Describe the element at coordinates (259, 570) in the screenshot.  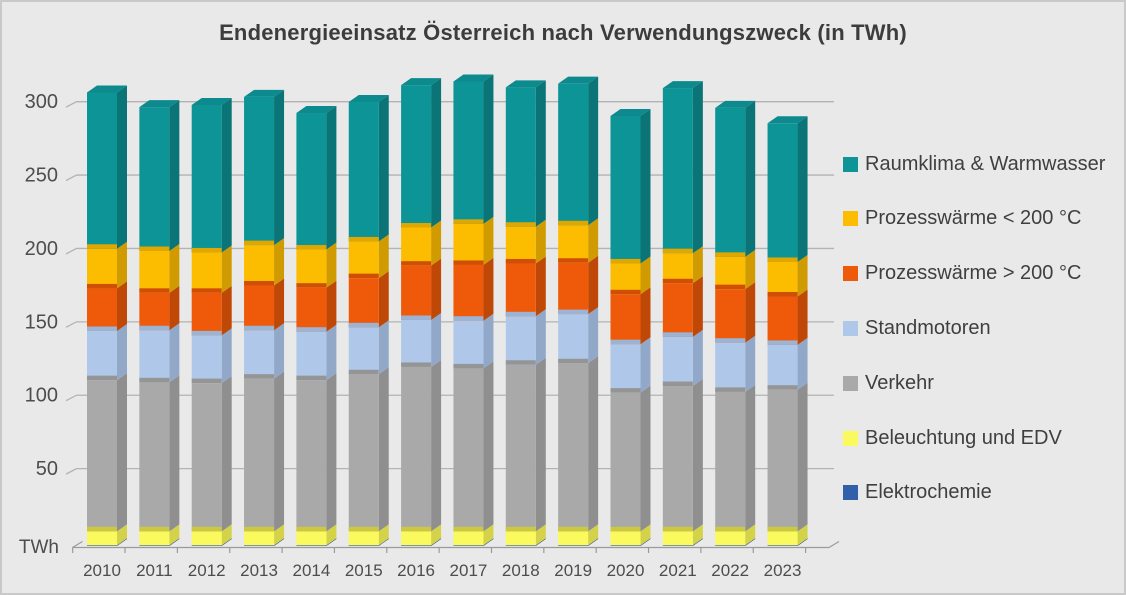
I see `x-axis-label: 2013` at that location.